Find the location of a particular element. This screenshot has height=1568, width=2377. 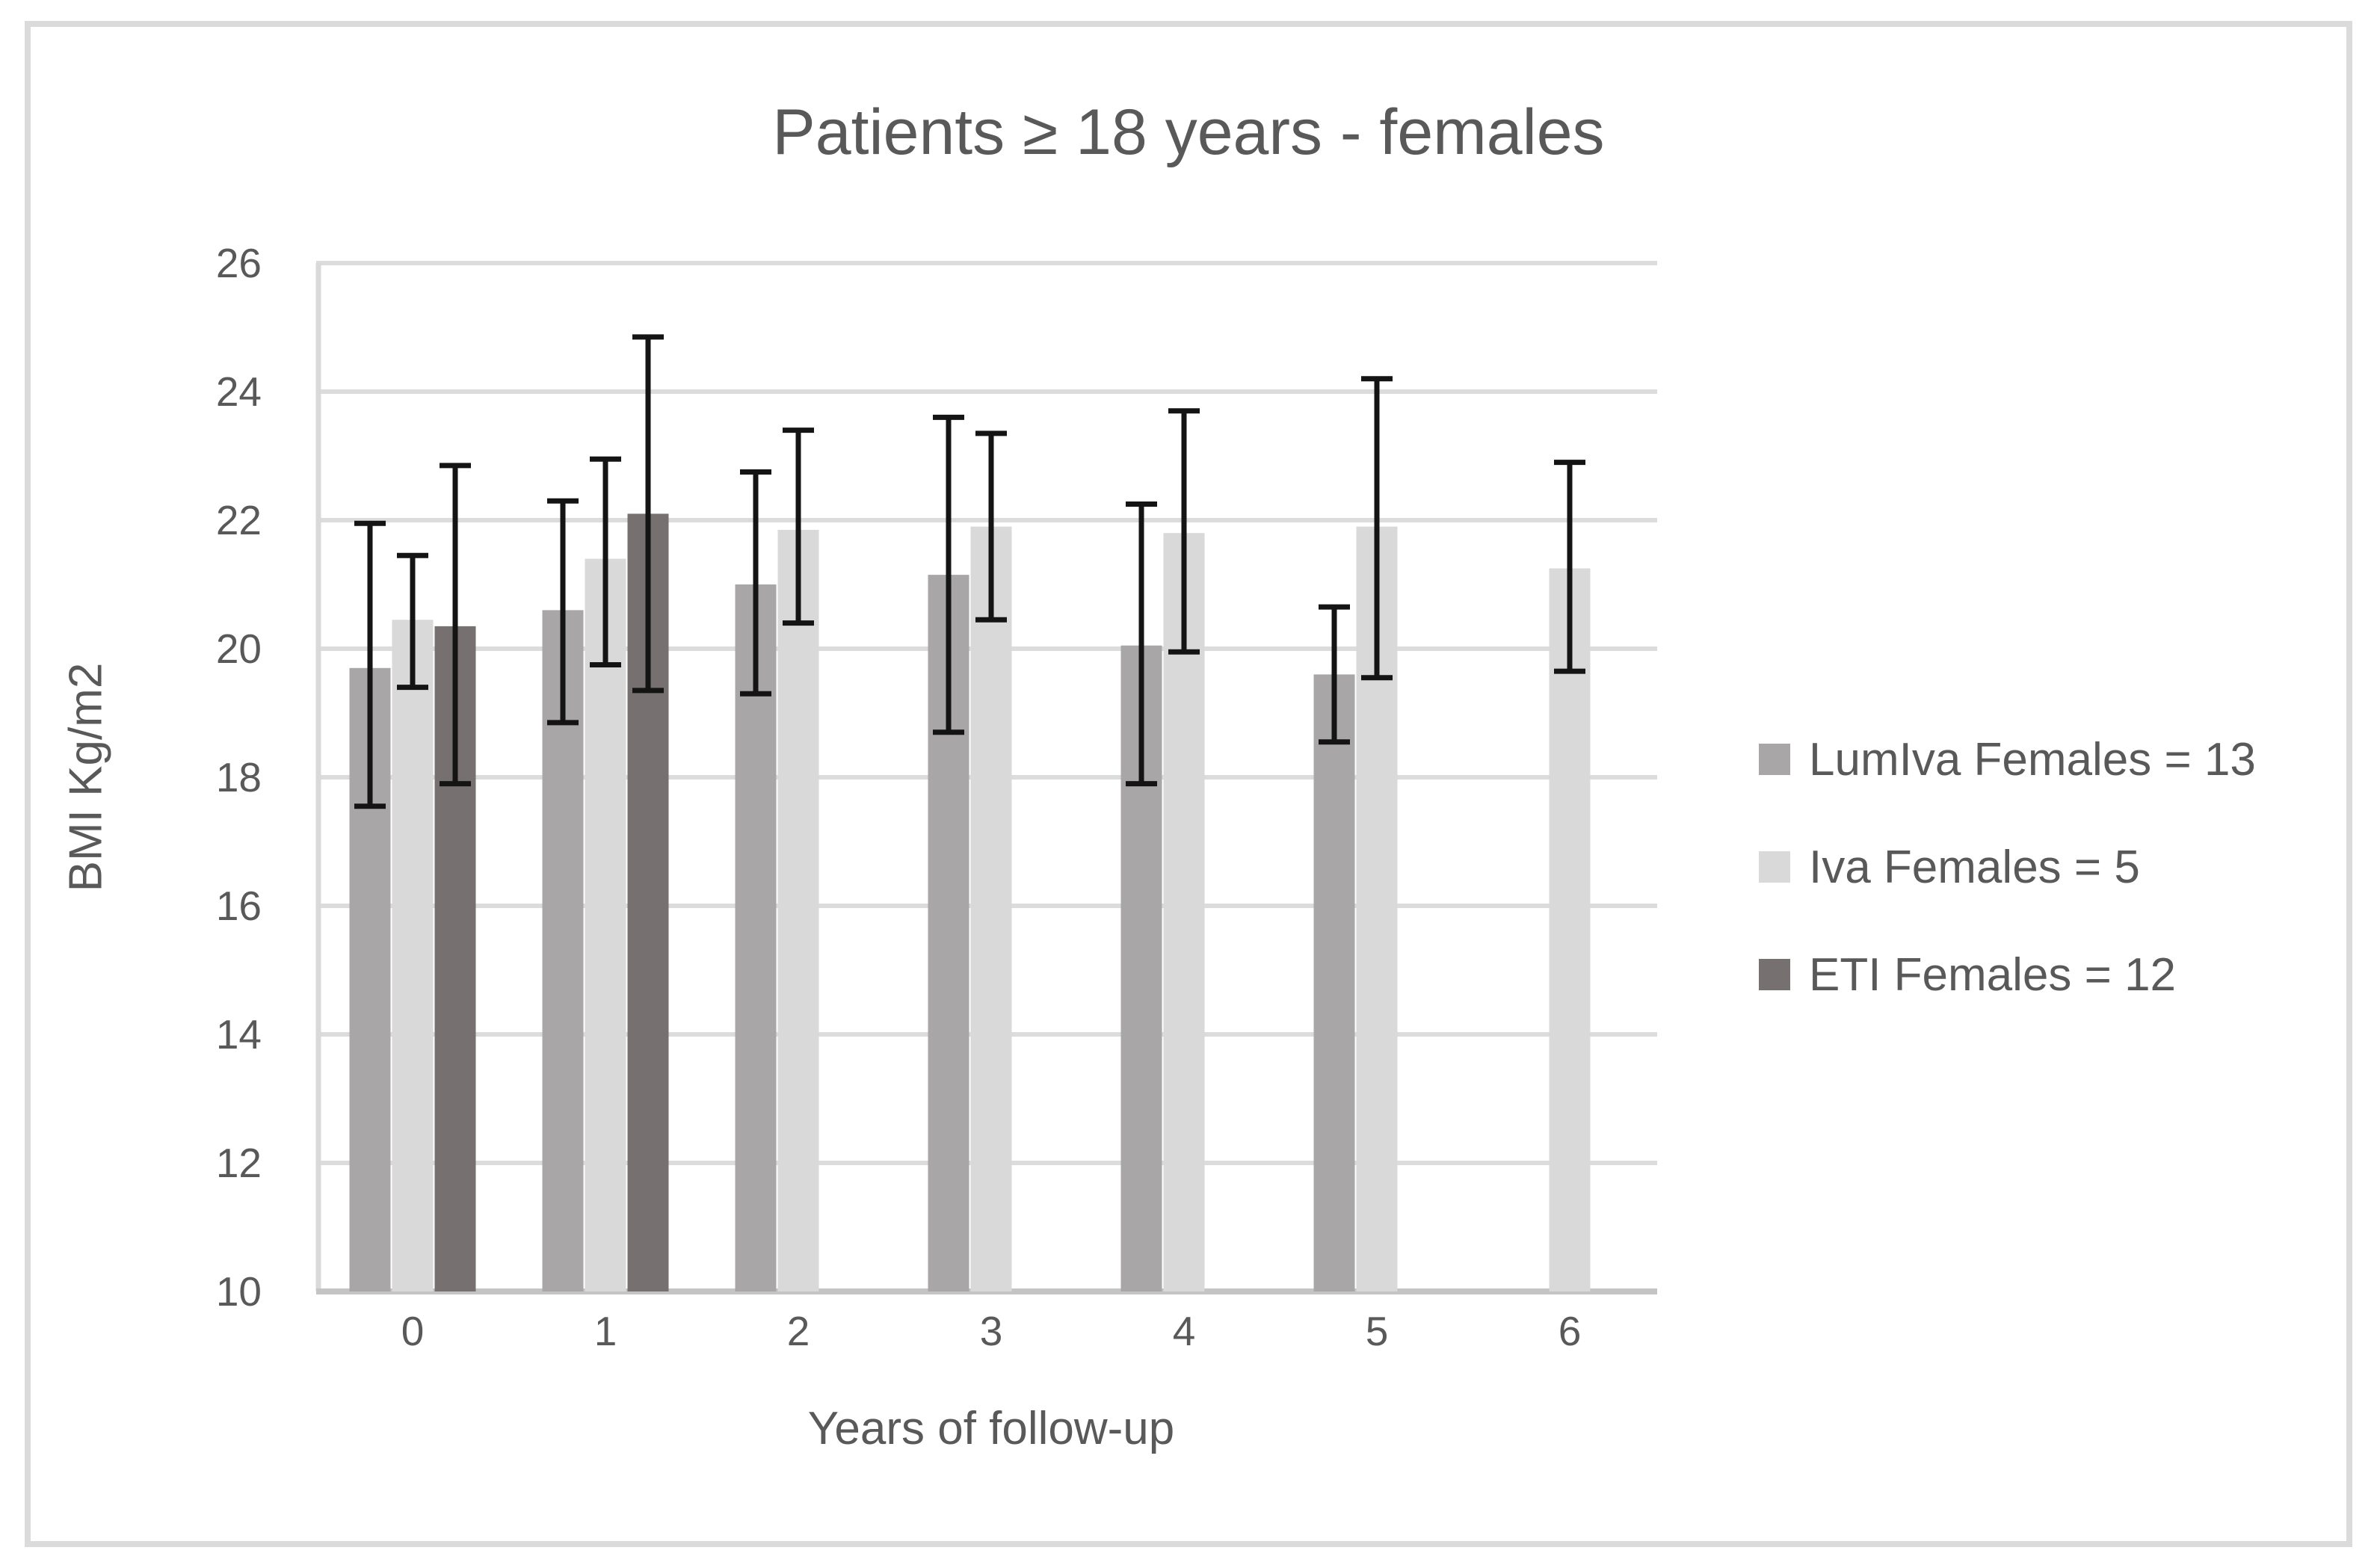

y-tick-label: 16 is located at coordinates (239, 906).